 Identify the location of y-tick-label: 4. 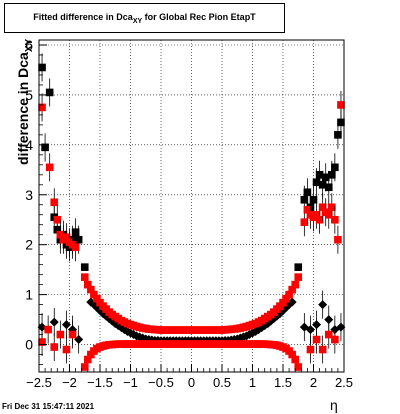
(29, 145).